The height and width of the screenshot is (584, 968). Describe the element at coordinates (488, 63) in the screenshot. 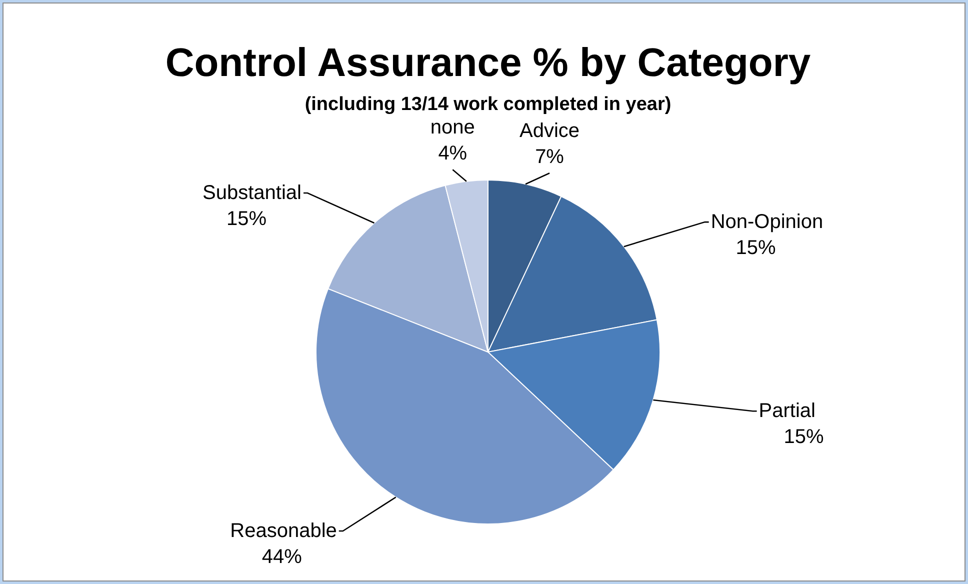

I see `chart-title: Control Assurance % by Category` at that location.